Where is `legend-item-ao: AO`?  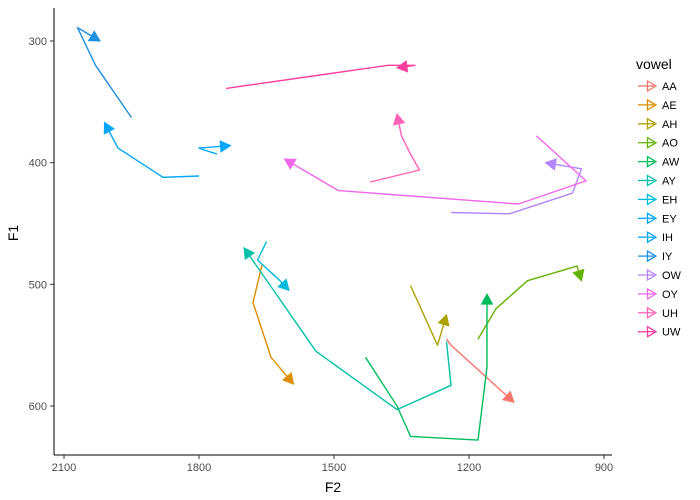
legend-item-ao: AO is located at coordinates (658, 143).